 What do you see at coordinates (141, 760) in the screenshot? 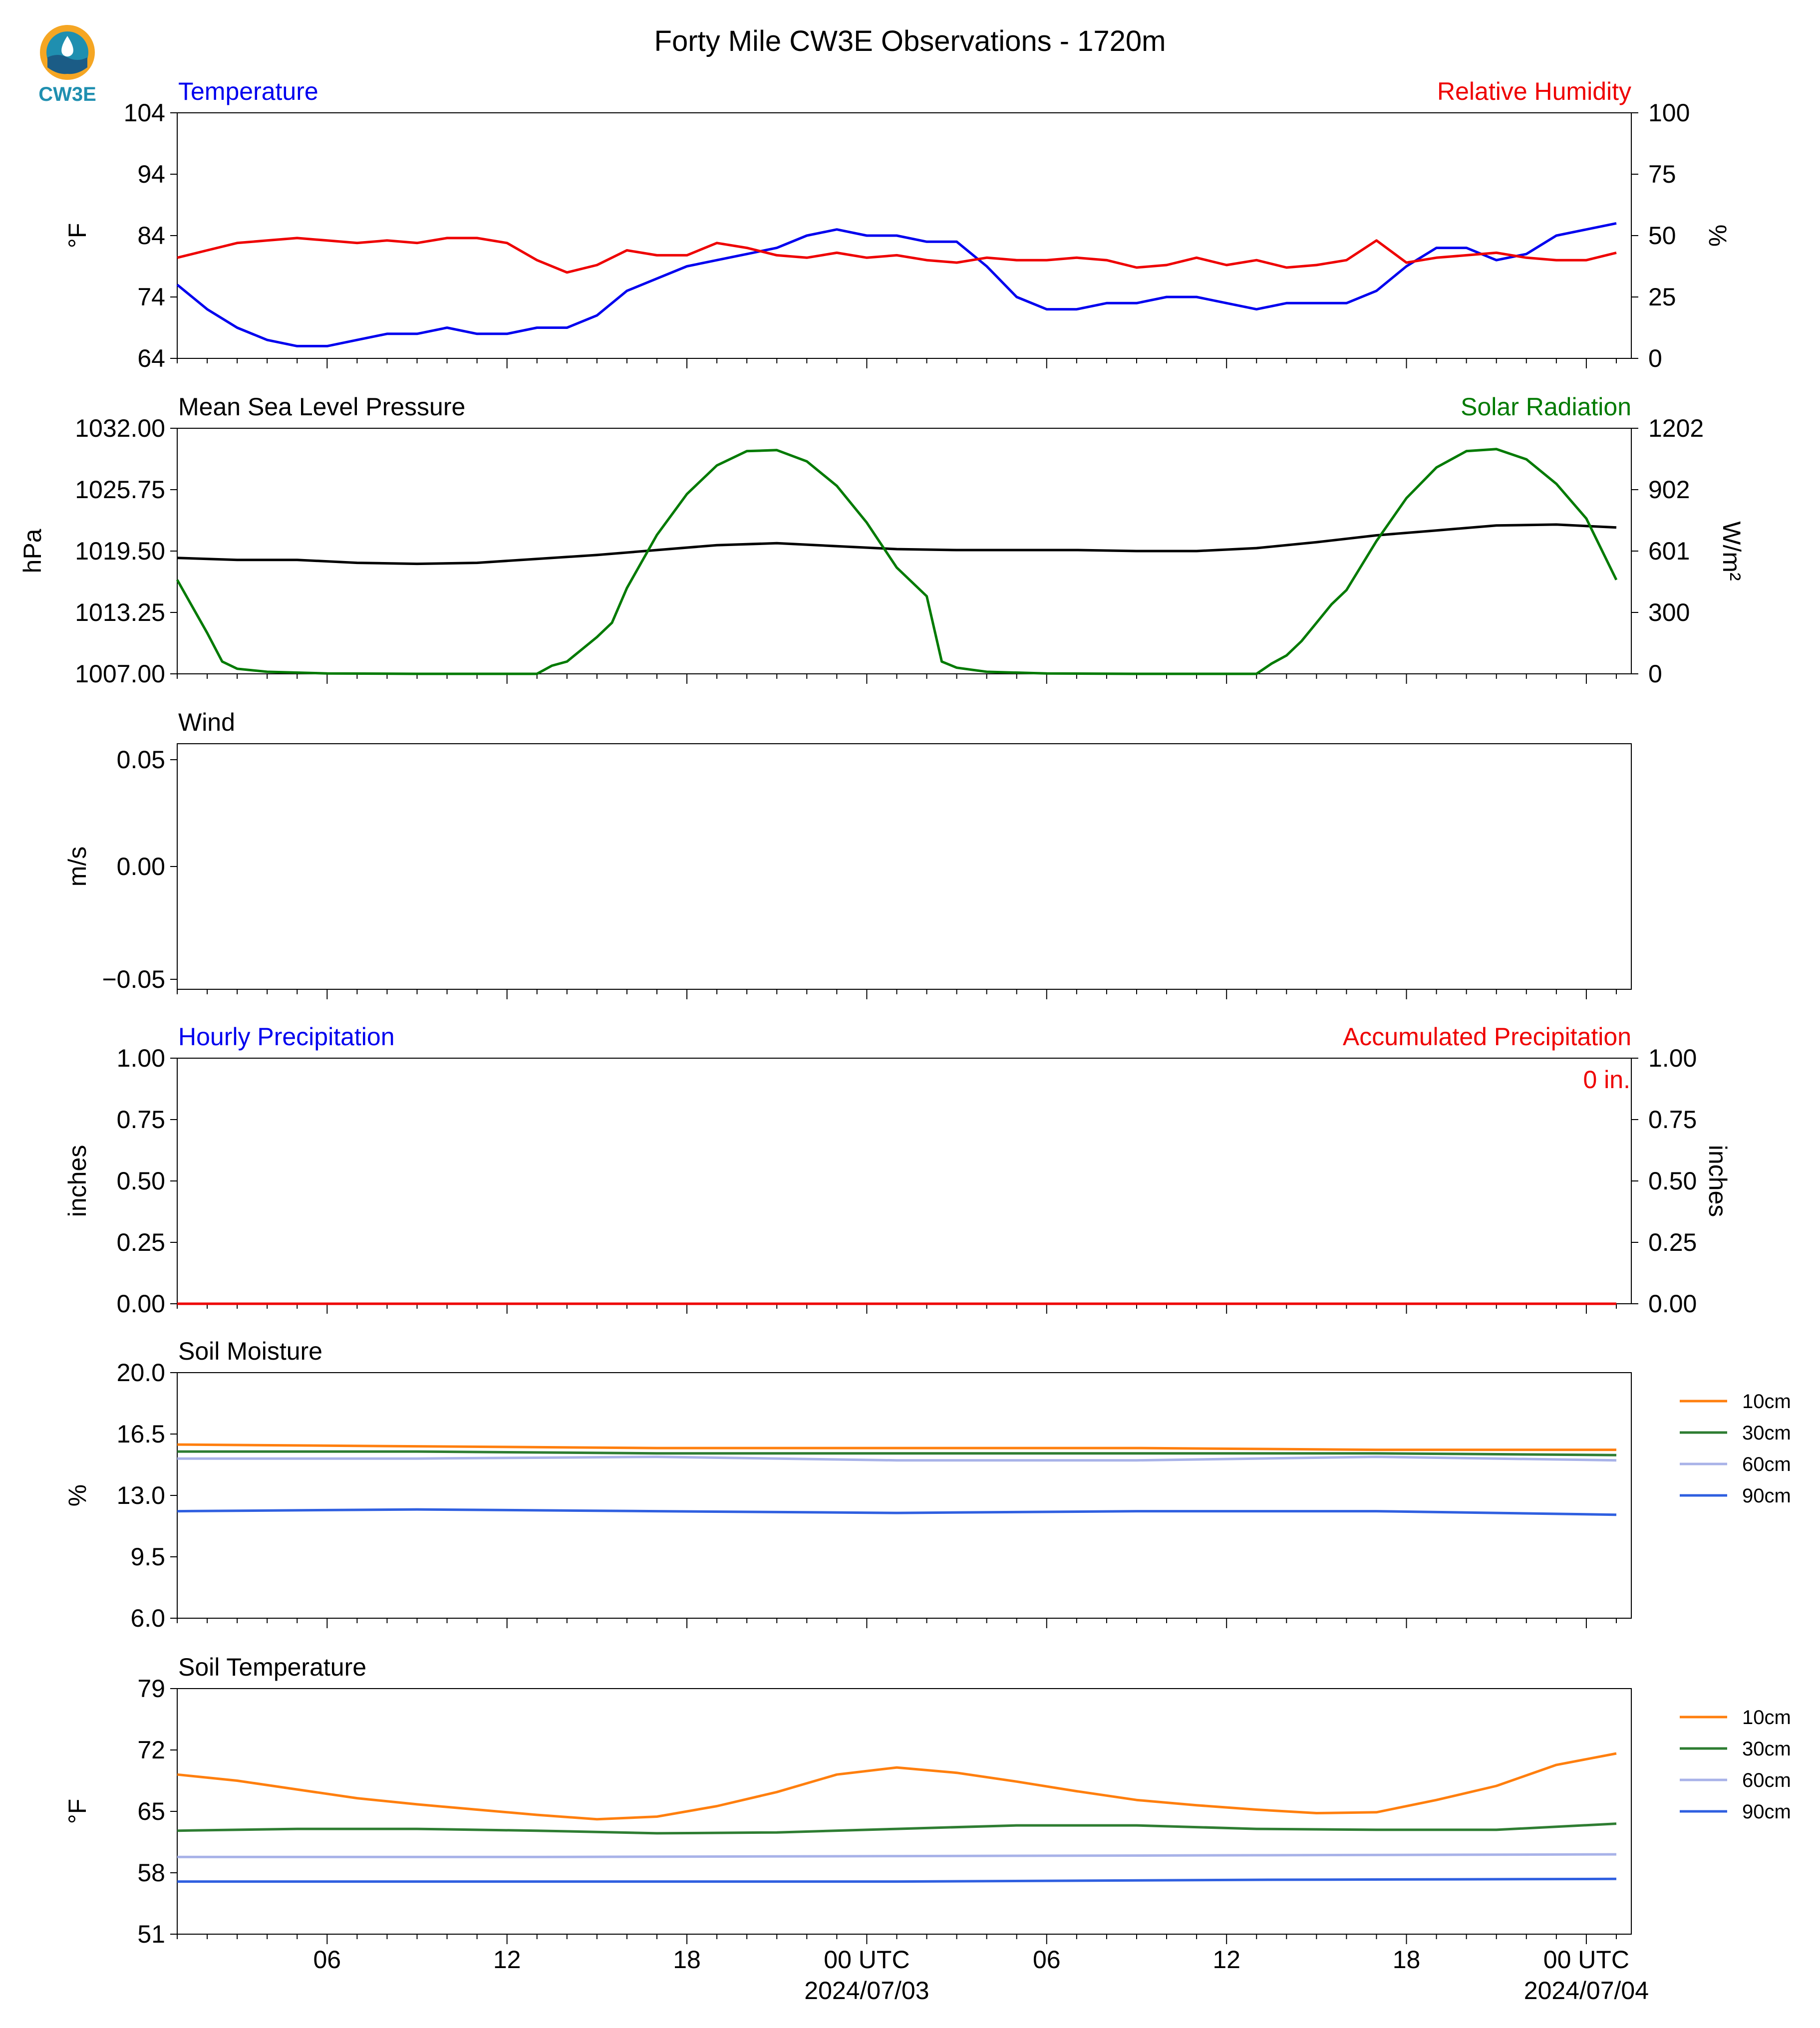
I see `y-tick-label: 0.05` at bounding box center [141, 760].